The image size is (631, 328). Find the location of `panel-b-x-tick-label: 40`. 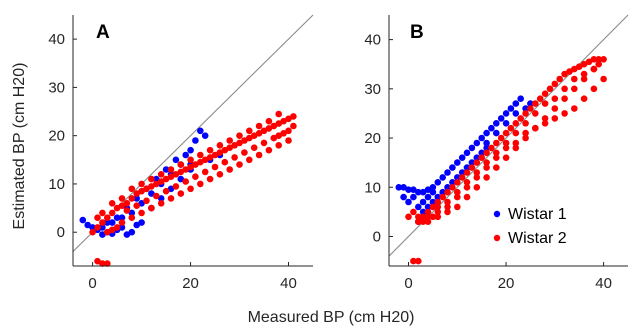

panel-b-x-tick-label: 40 is located at coordinates (603, 283).